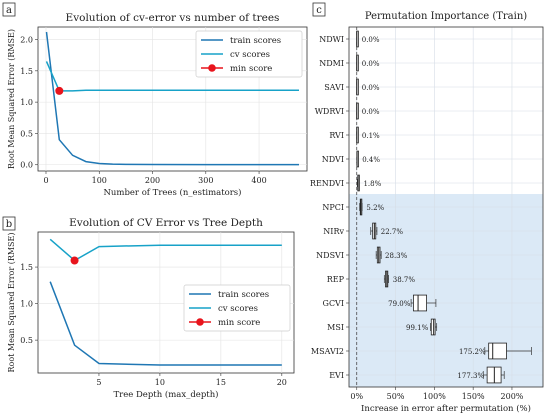  What do you see at coordinates (173, 18) in the screenshot?
I see `panel-title: Evolution of cv-error vs number of trees` at bounding box center [173, 18].